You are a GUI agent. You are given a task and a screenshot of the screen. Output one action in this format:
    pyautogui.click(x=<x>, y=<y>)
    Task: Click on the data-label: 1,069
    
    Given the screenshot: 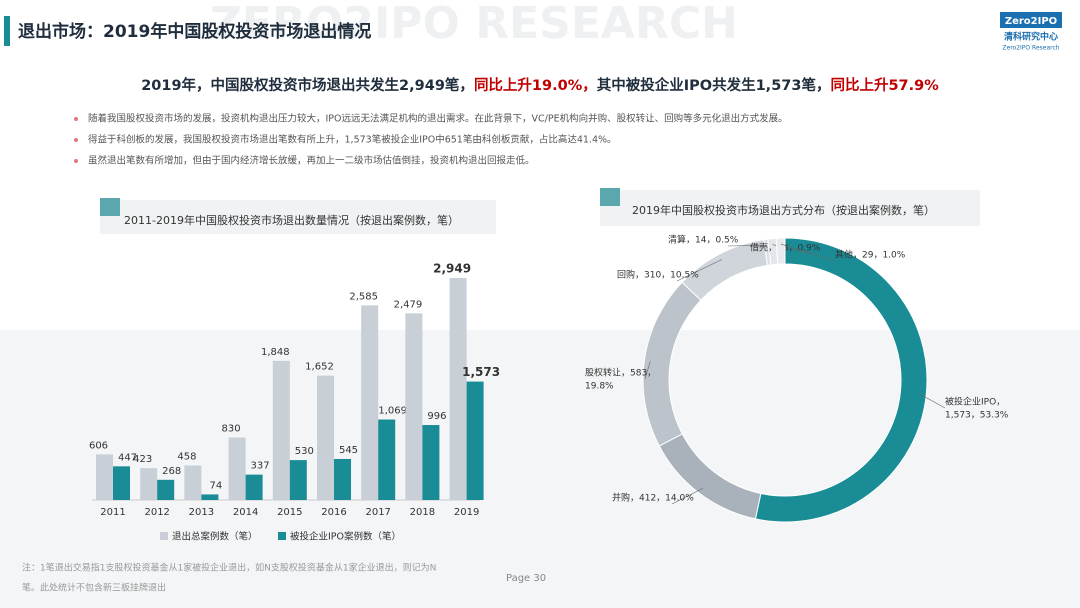 What is the action you would take?
    pyautogui.click(x=392, y=411)
    